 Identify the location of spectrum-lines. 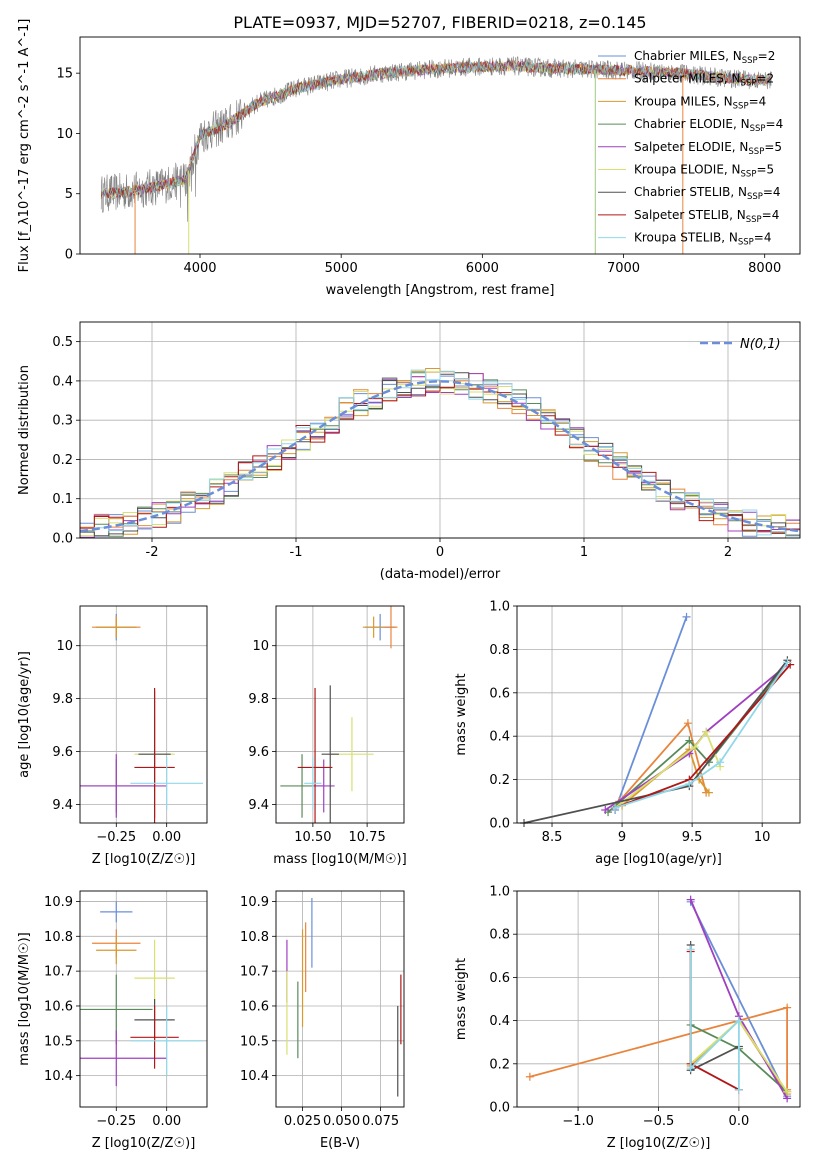
(436, 155).